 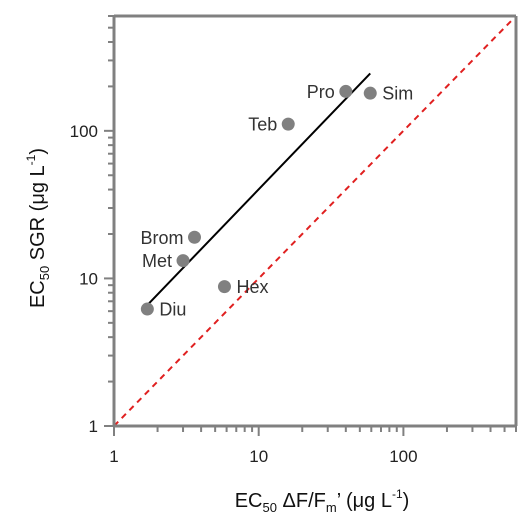 I want to click on data-point-pro, so click(x=346, y=91).